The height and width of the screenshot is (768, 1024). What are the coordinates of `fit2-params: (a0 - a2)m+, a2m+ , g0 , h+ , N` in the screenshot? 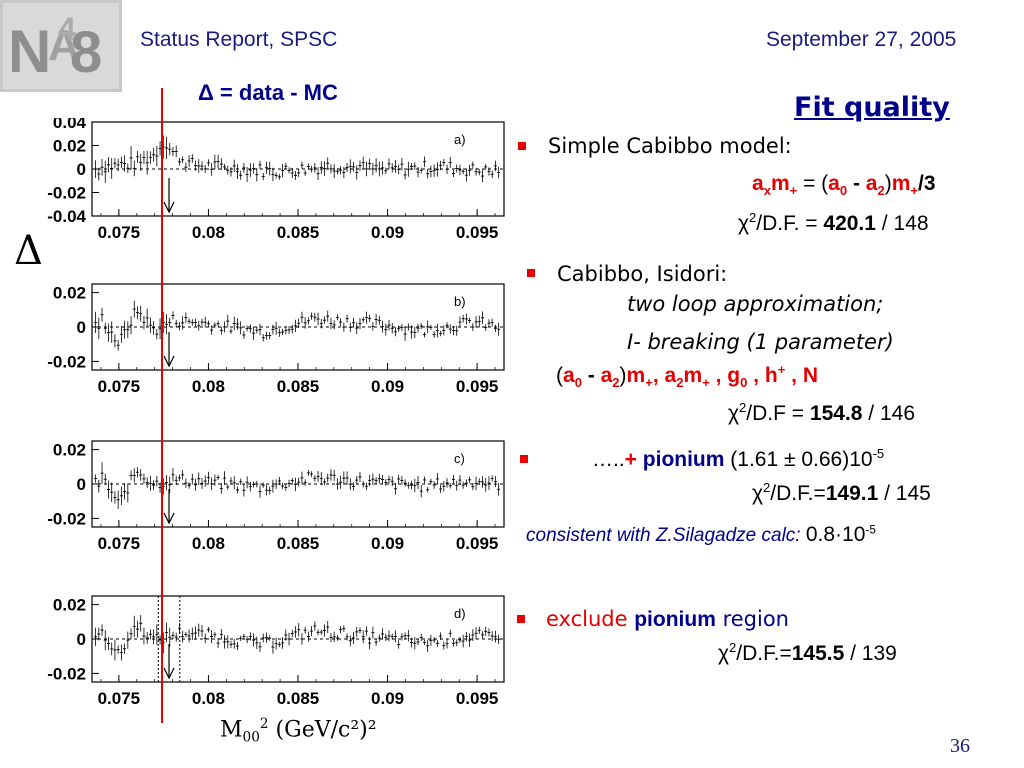 It's located at (687, 376).